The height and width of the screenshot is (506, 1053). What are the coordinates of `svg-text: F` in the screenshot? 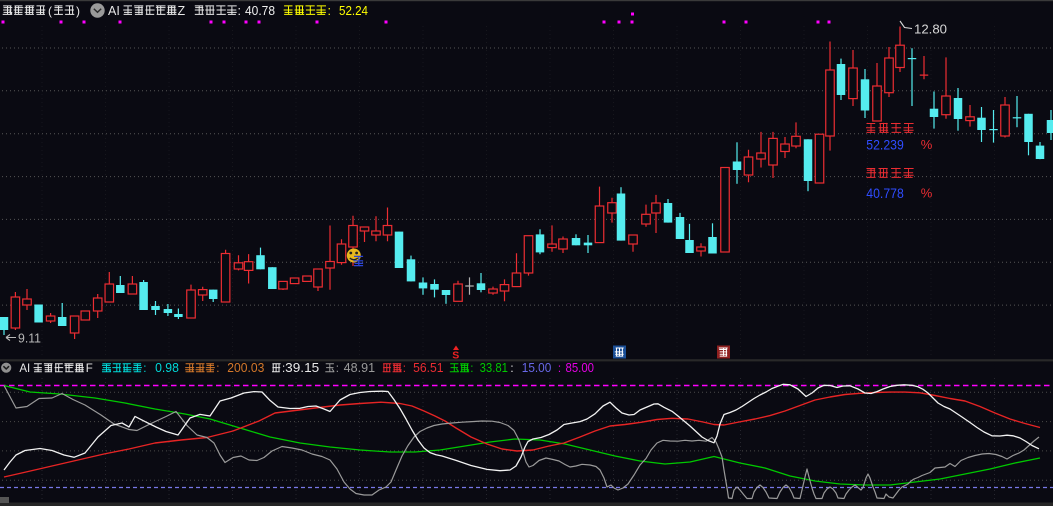 It's located at (89, 369).